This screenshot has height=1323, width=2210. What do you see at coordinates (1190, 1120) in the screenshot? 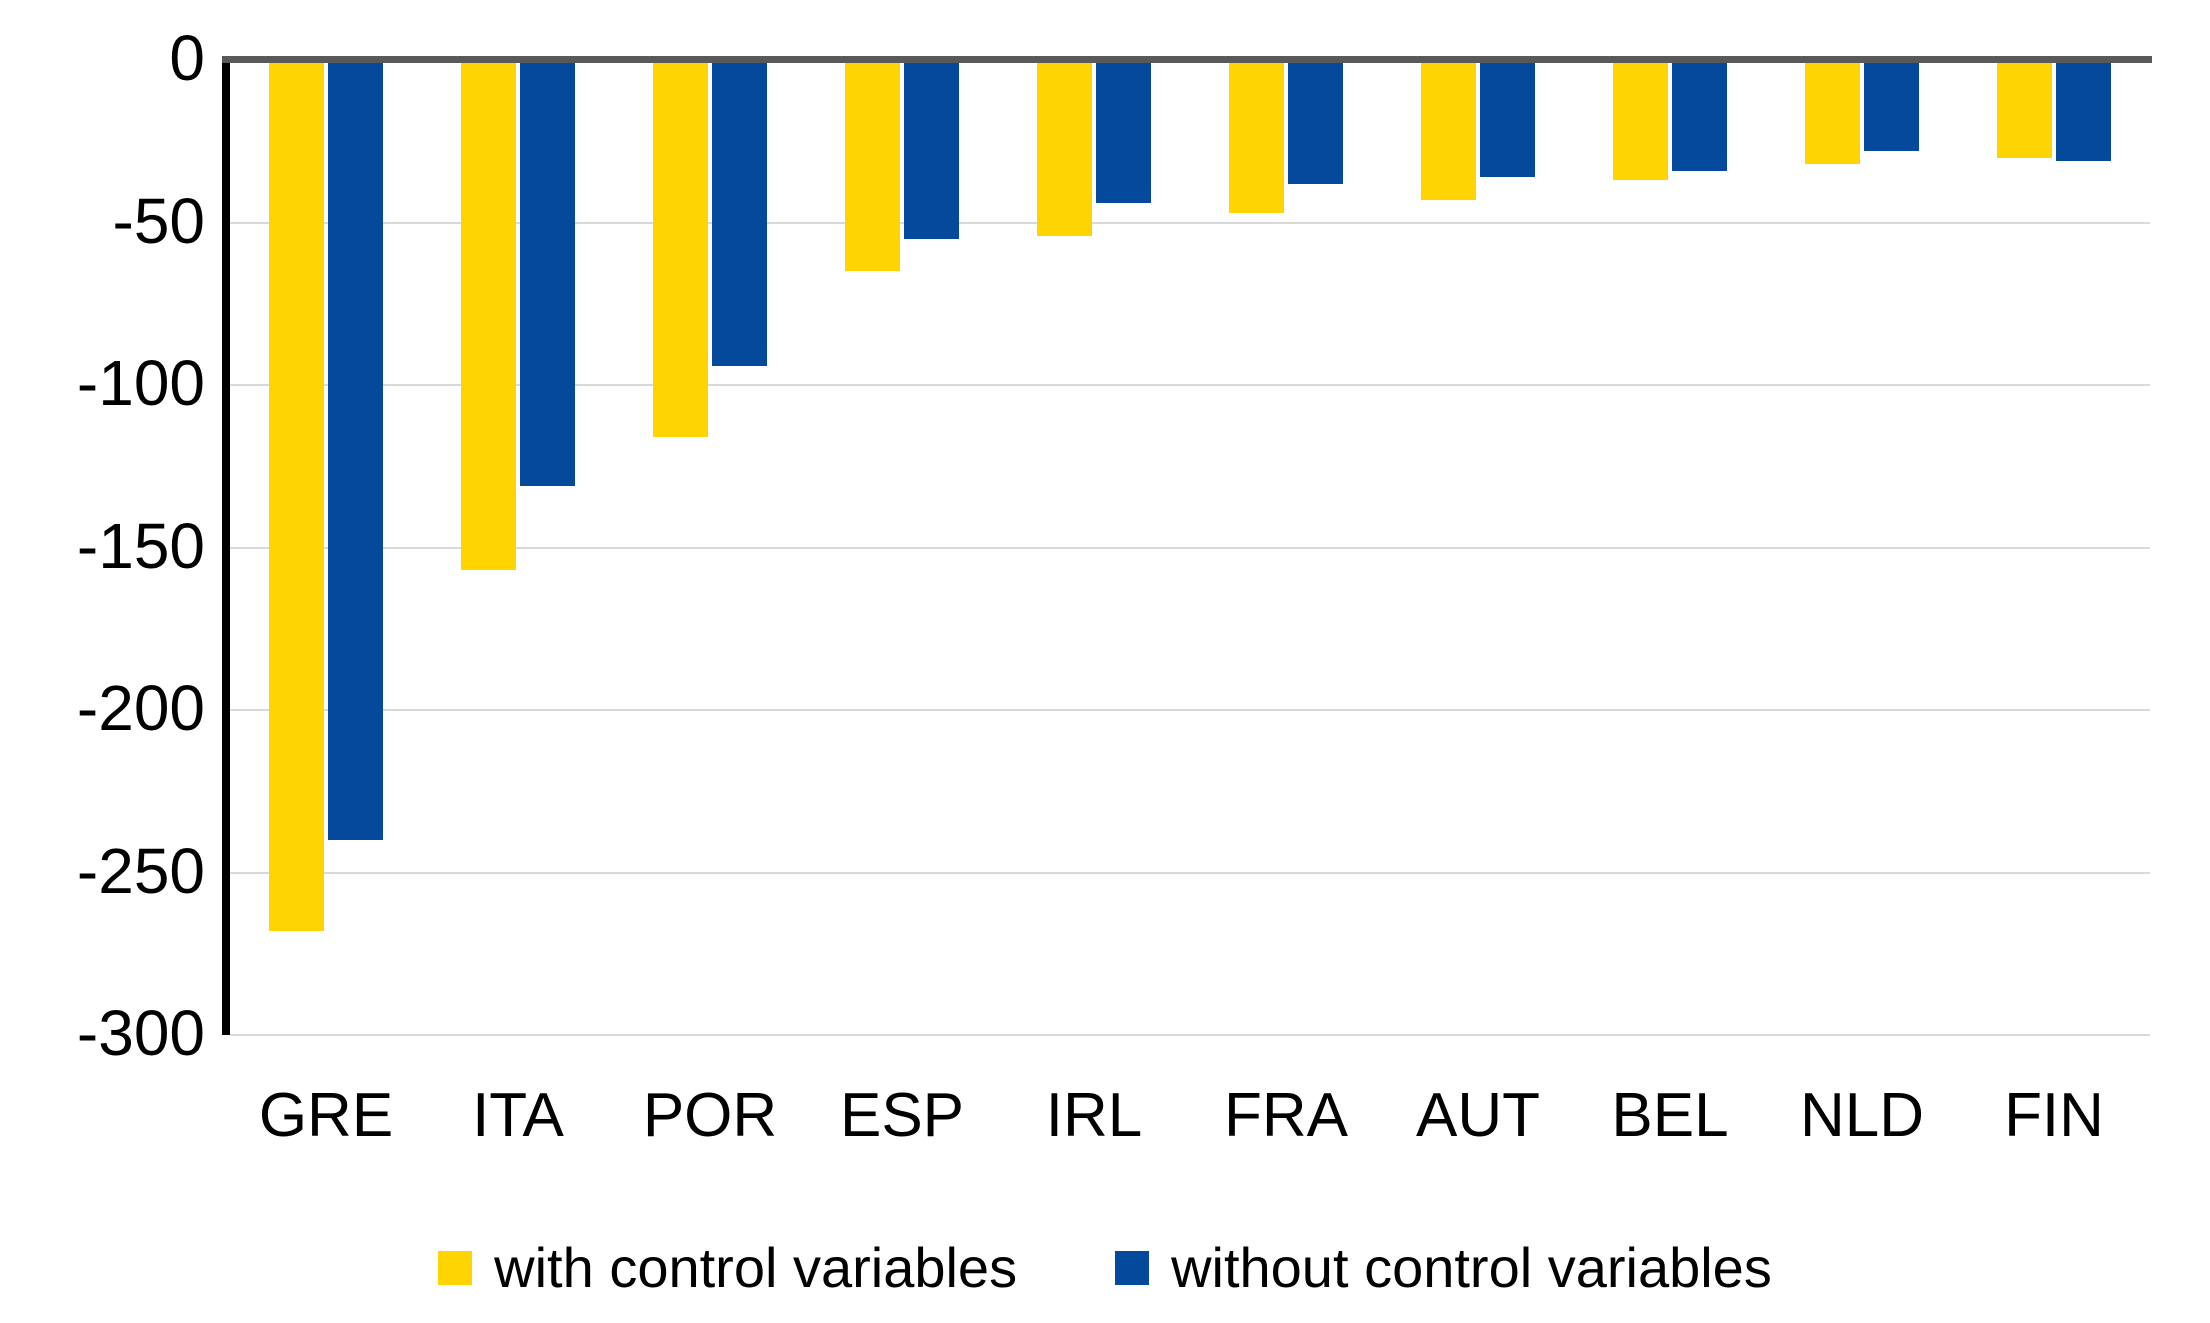
I see `x-axis-labels: GRE ITA POR ESP IRL FRA AUT BEL NLD FIN` at bounding box center [1190, 1120].